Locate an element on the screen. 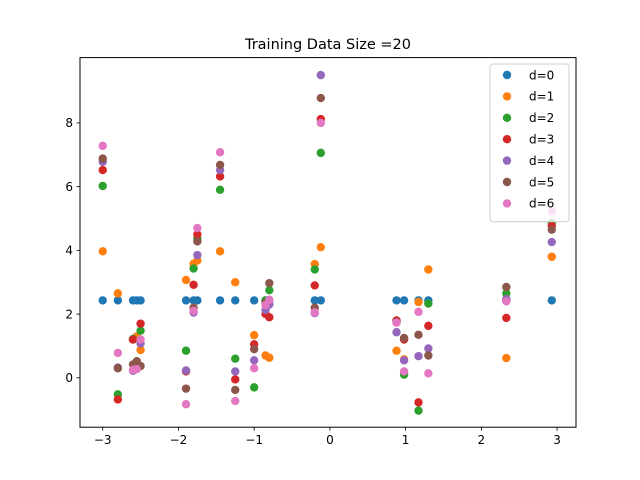 The image size is (640, 480). legend-label: d=2 is located at coordinates (541, 118).